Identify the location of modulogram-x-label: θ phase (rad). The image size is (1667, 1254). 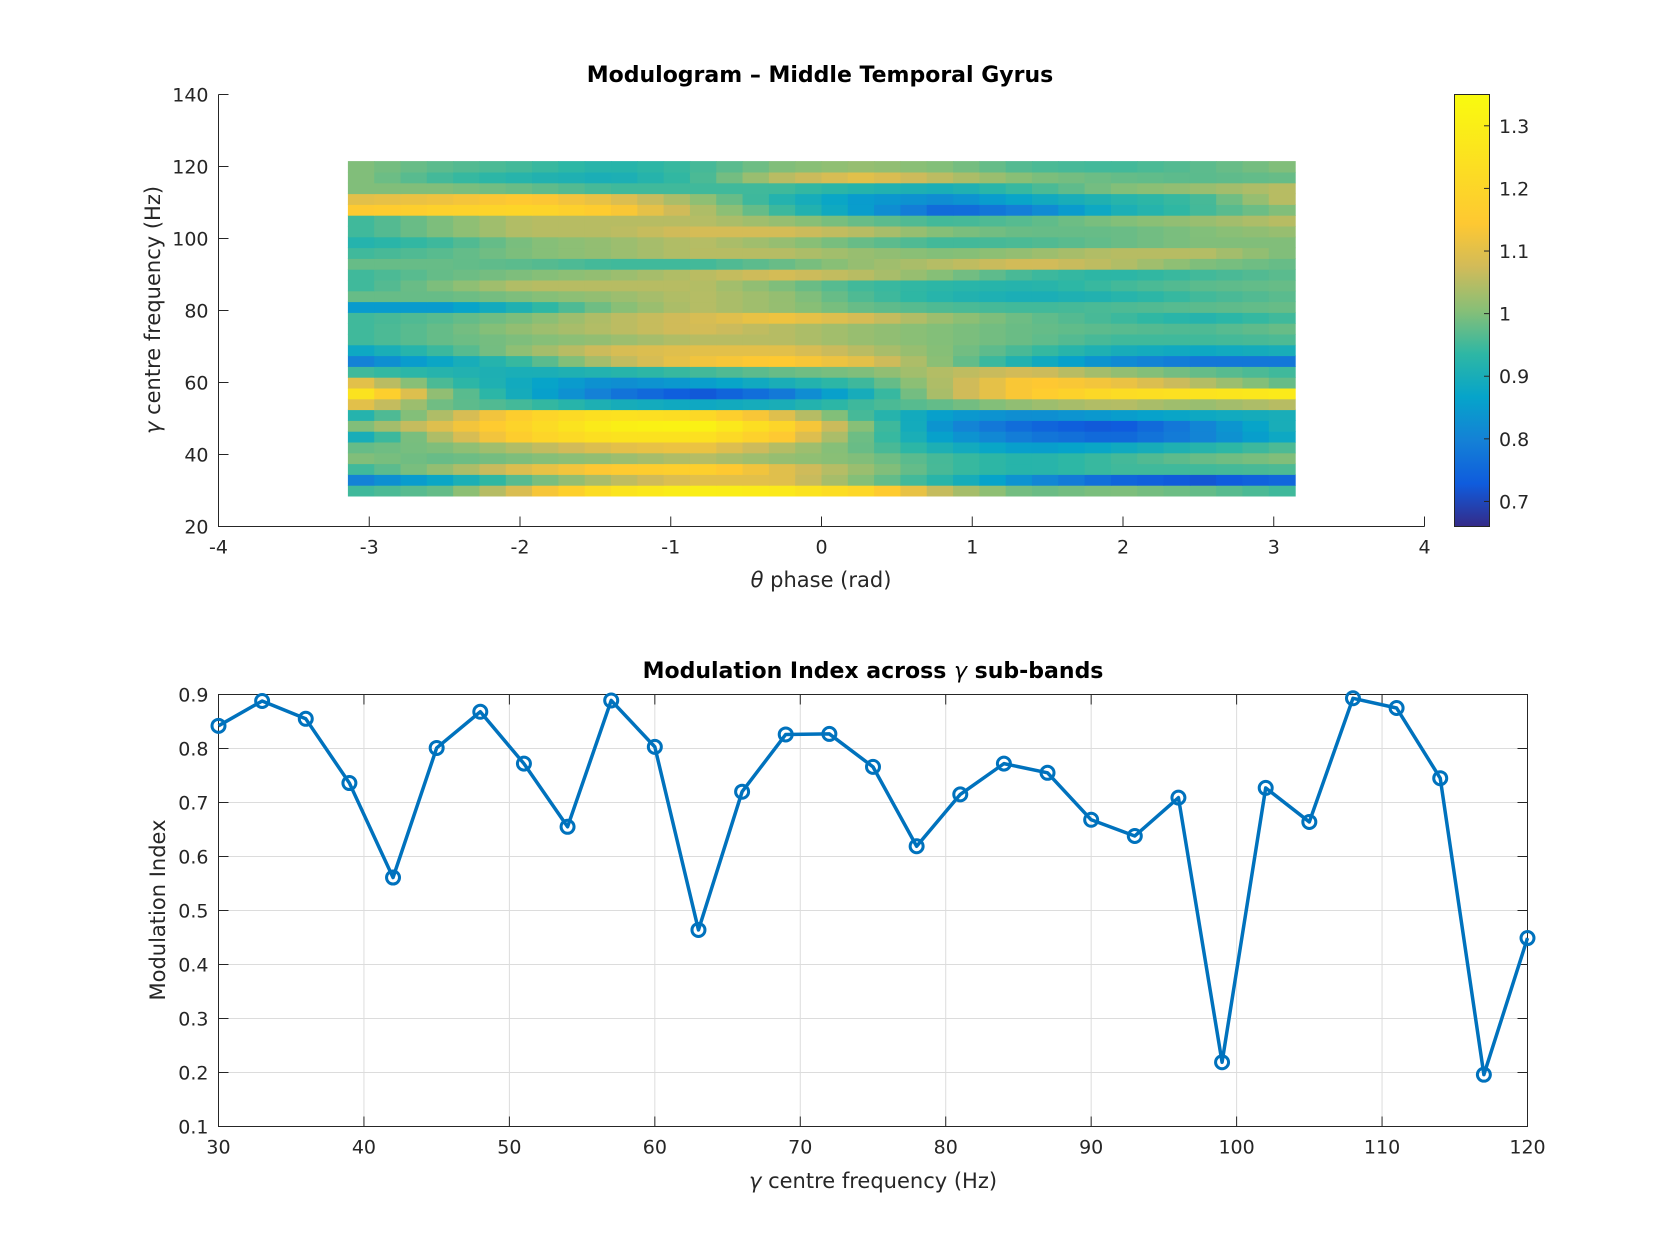
(821, 580).